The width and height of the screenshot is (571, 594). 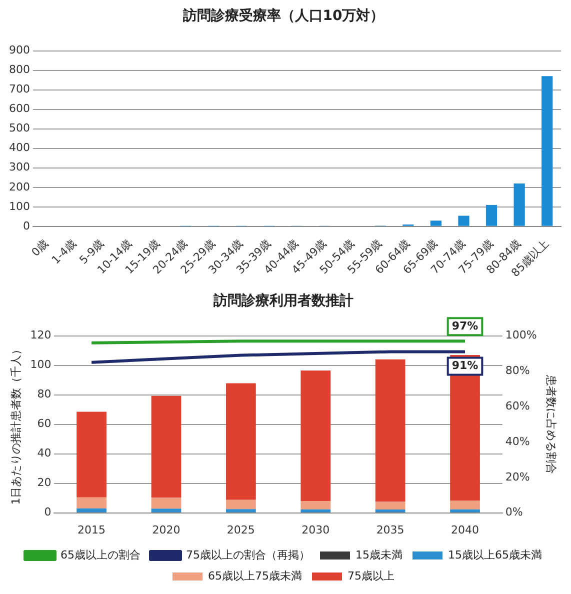 What do you see at coordinates (166, 529) in the screenshot?
I see `x-tick-label: 2020` at bounding box center [166, 529].